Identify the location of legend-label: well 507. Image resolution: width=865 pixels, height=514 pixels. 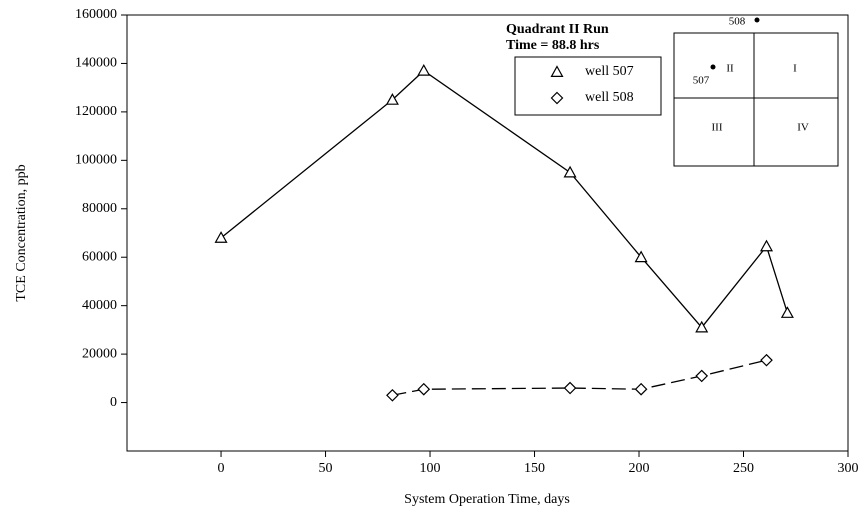
(609, 71).